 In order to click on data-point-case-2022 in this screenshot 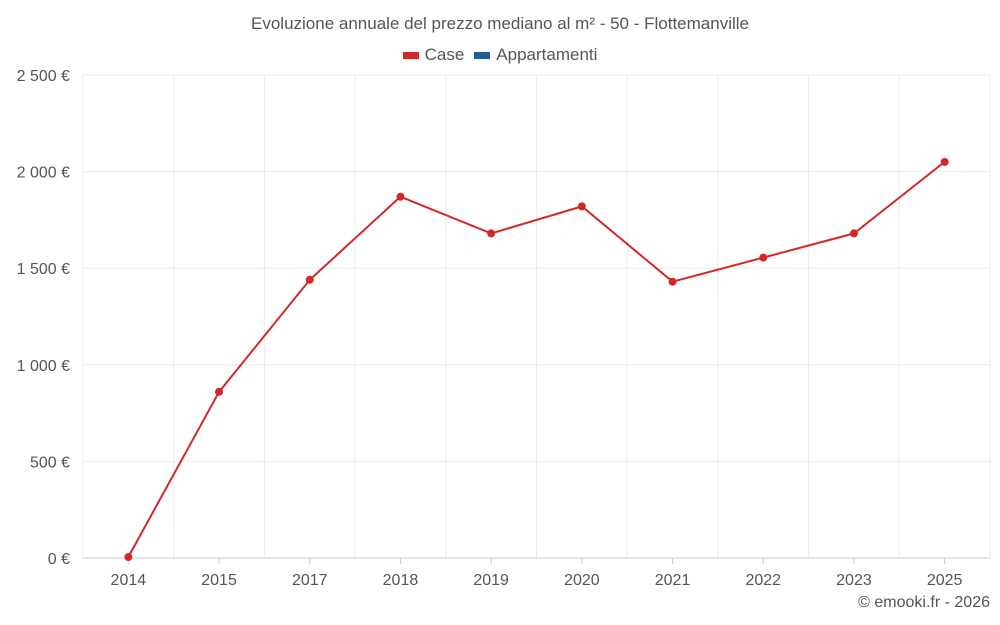, I will do `click(763, 257)`.